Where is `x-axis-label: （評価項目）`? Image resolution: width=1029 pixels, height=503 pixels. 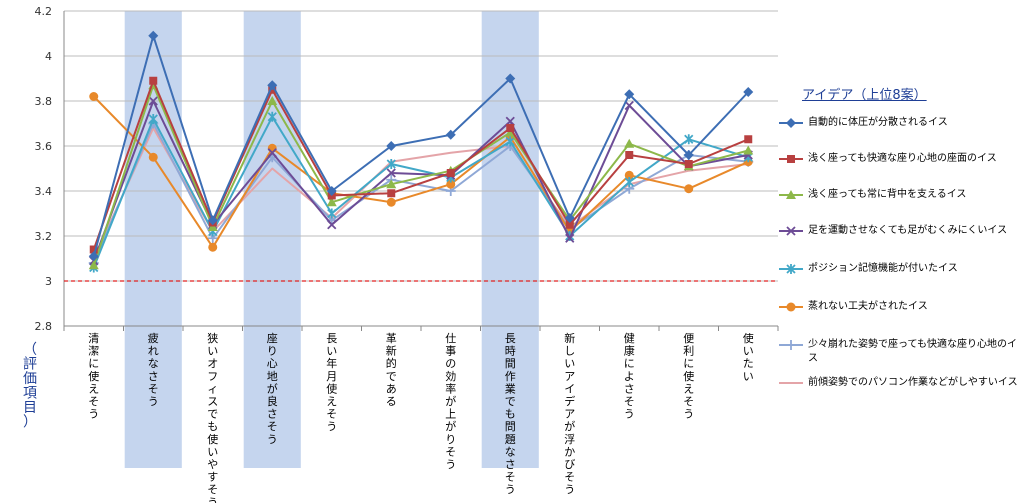 x-axis-label: （評価項目） is located at coordinates (30, 386).